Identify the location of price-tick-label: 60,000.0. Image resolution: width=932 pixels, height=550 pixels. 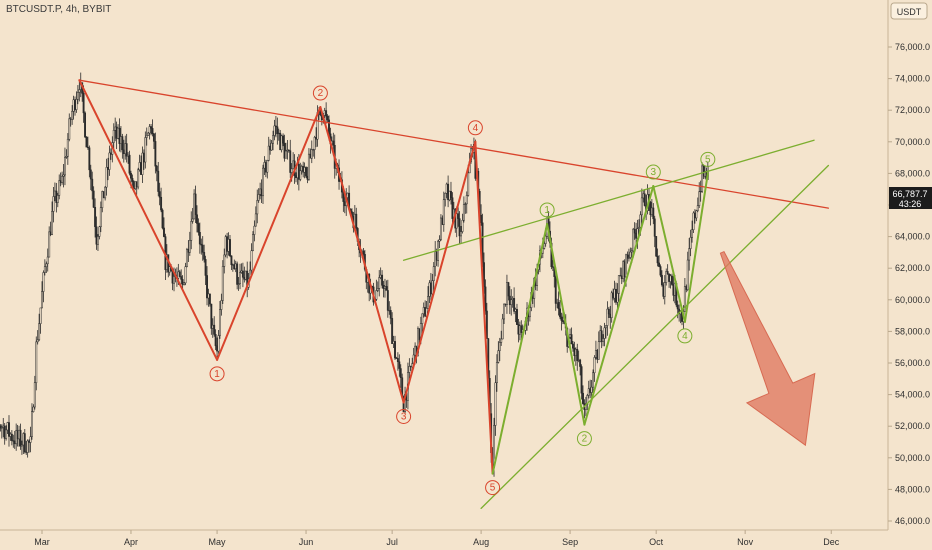
(912, 300).